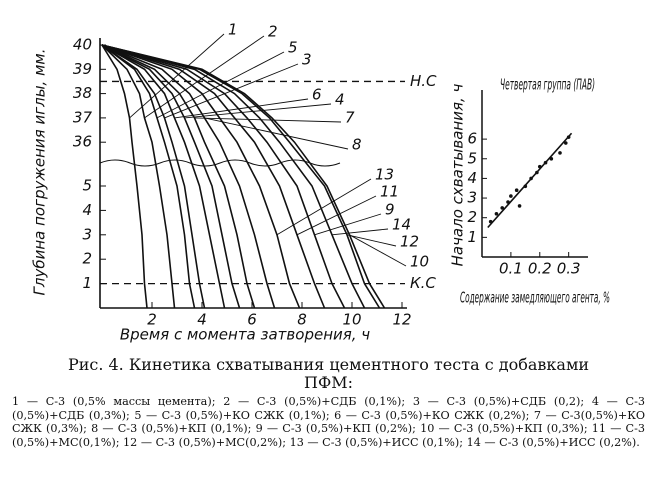  What do you see at coordinates (553, 442) in the screenshot?
I see `caption-item: 14 — С-3 (0,5%)+ИСС (0,2%).` at bounding box center [553, 442].